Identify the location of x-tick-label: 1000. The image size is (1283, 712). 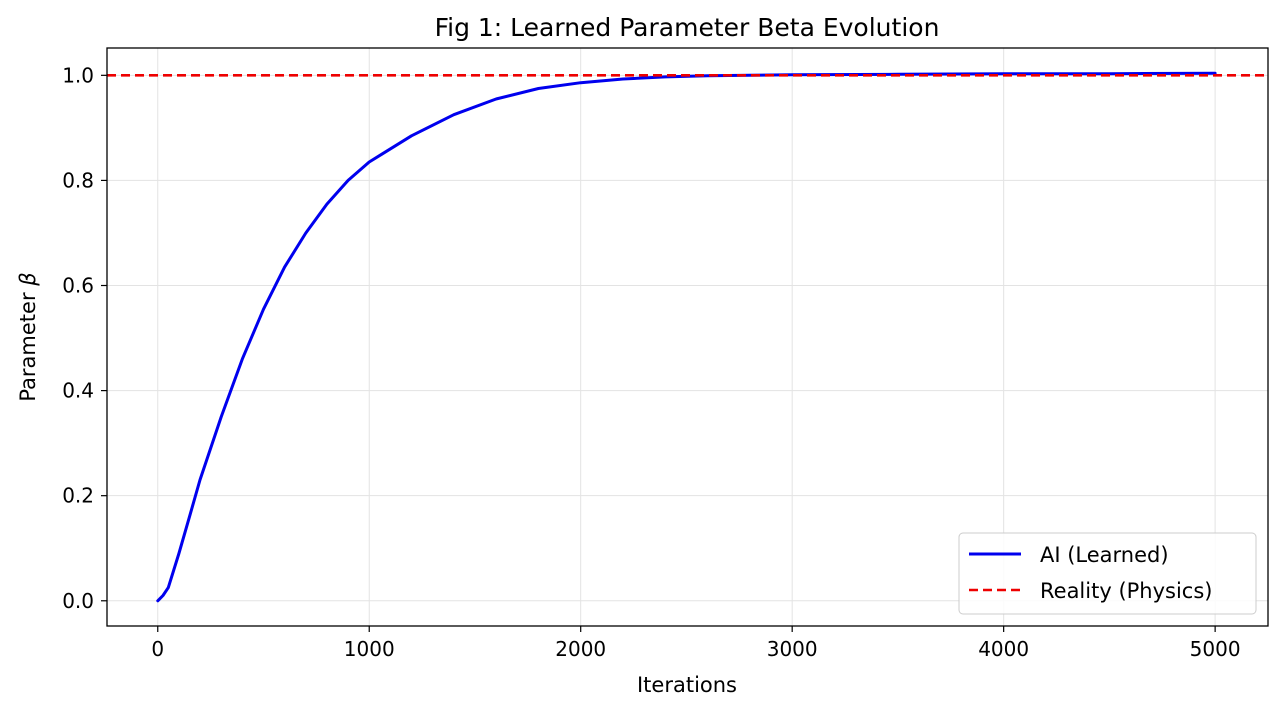
(369, 649).